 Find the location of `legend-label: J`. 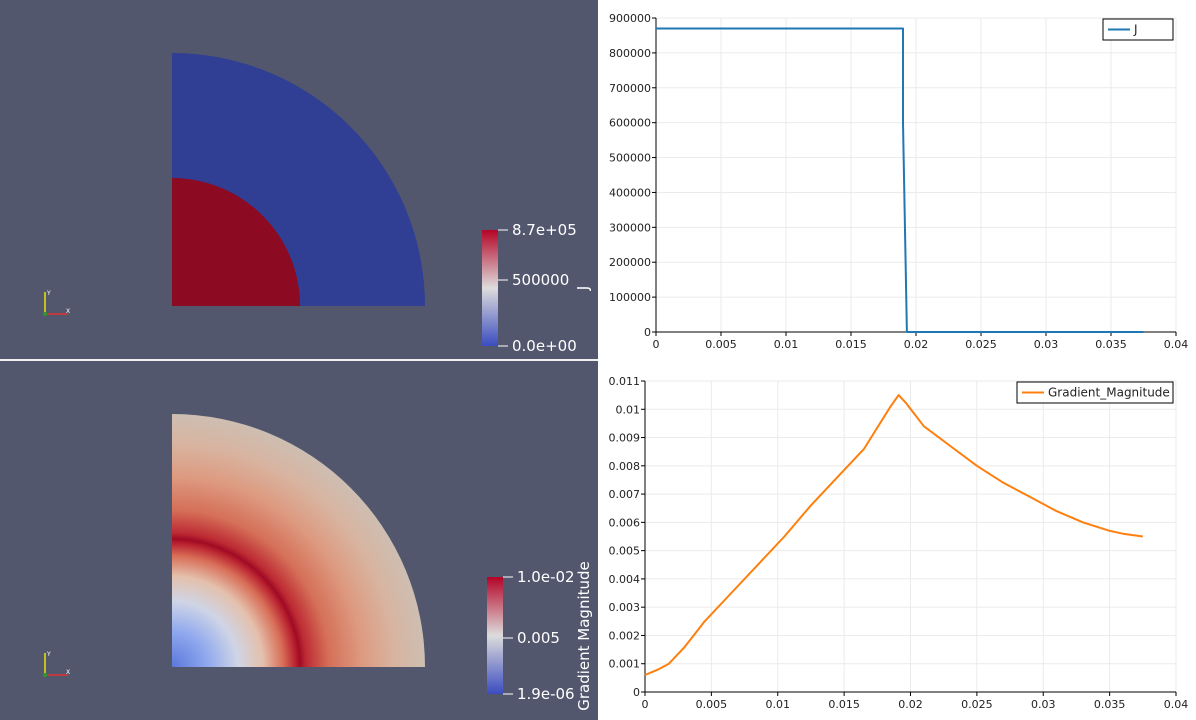

legend-label: J is located at coordinates (1135, 30).